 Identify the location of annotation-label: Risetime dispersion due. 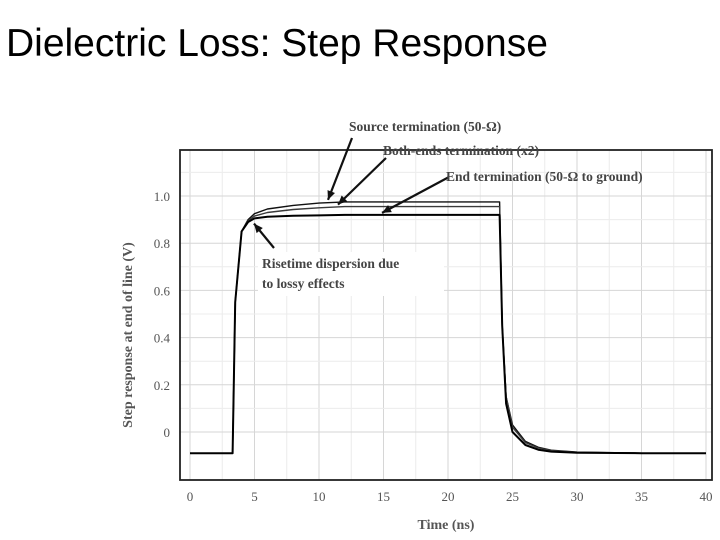
(330, 263).